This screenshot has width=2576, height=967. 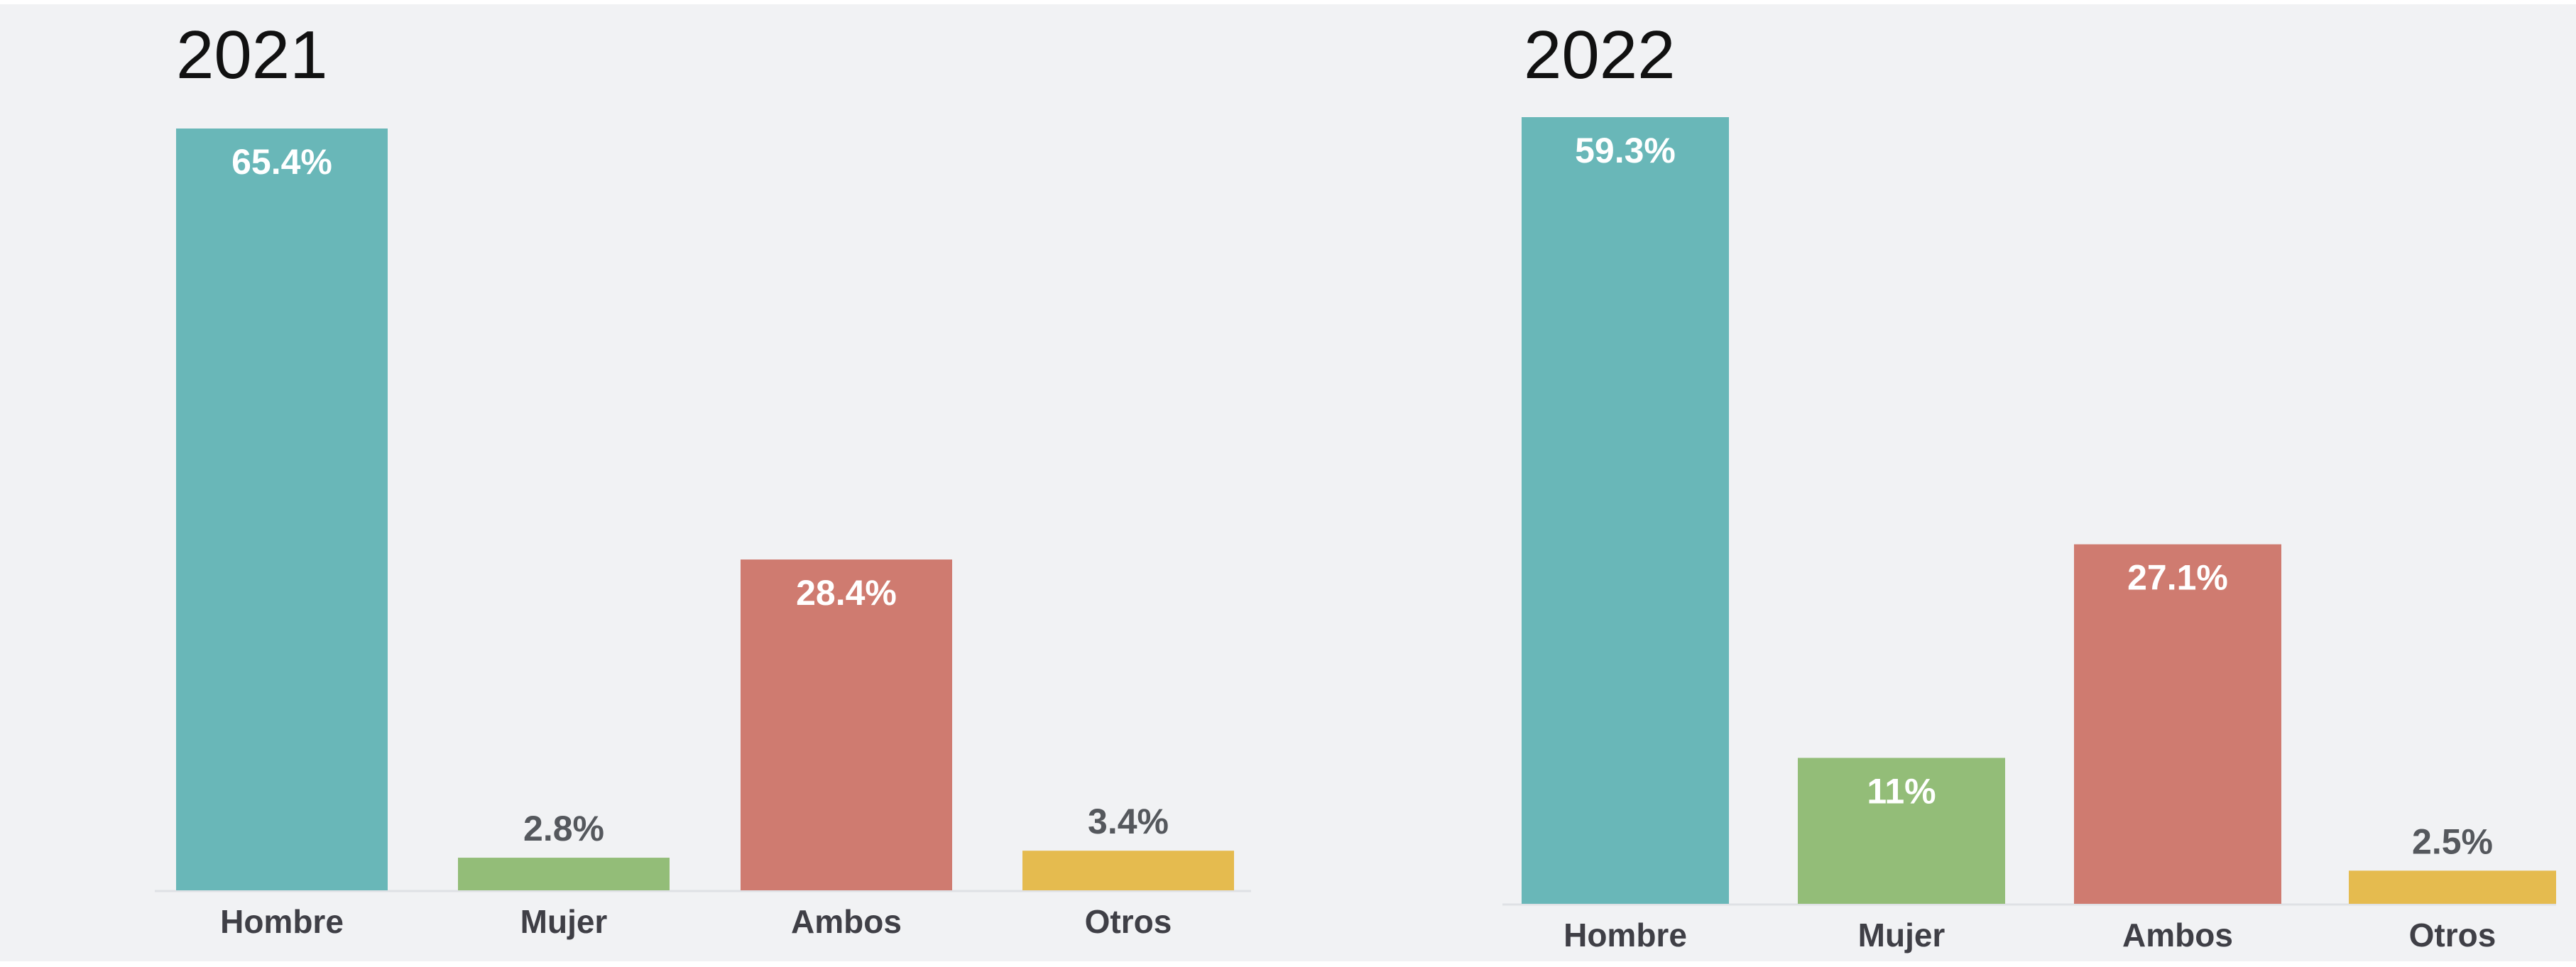 I want to click on chart-title: 2022, so click(x=1600, y=55).